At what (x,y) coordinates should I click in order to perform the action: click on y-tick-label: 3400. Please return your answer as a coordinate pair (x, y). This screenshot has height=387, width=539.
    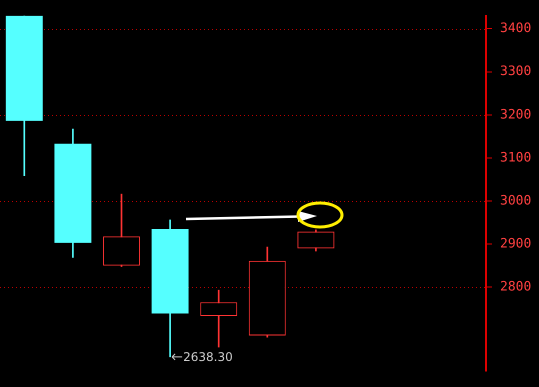
    Looking at the image, I should click on (516, 28).